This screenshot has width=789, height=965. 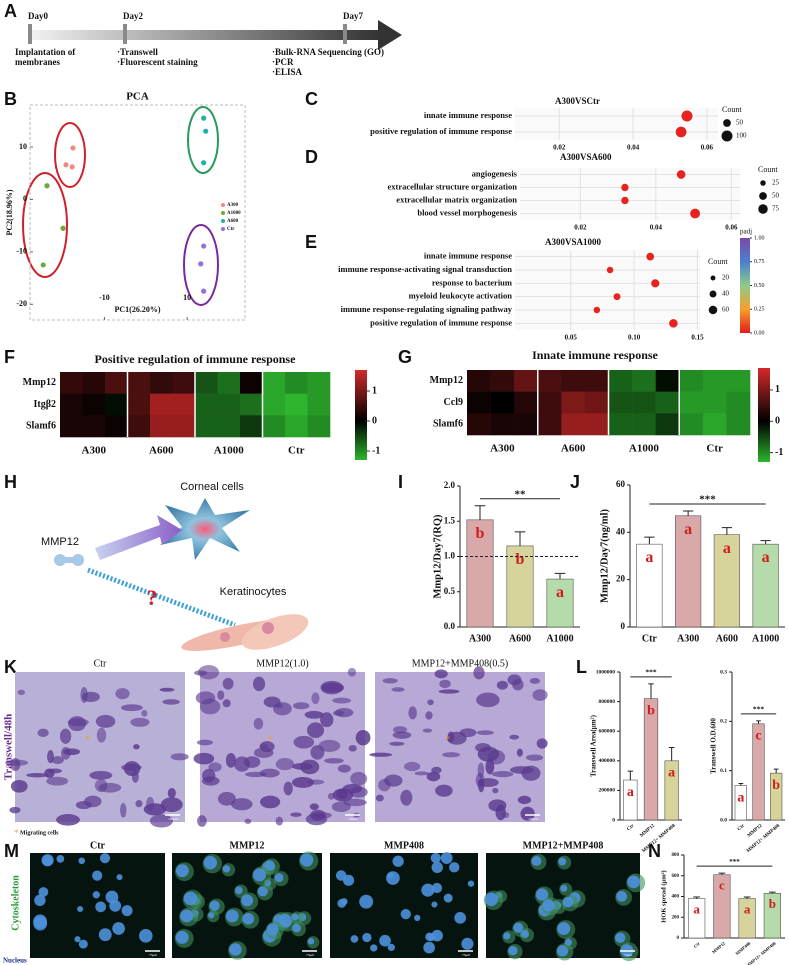 What do you see at coordinates (275, 632) in the screenshot?
I see `keratinocyte` at bounding box center [275, 632].